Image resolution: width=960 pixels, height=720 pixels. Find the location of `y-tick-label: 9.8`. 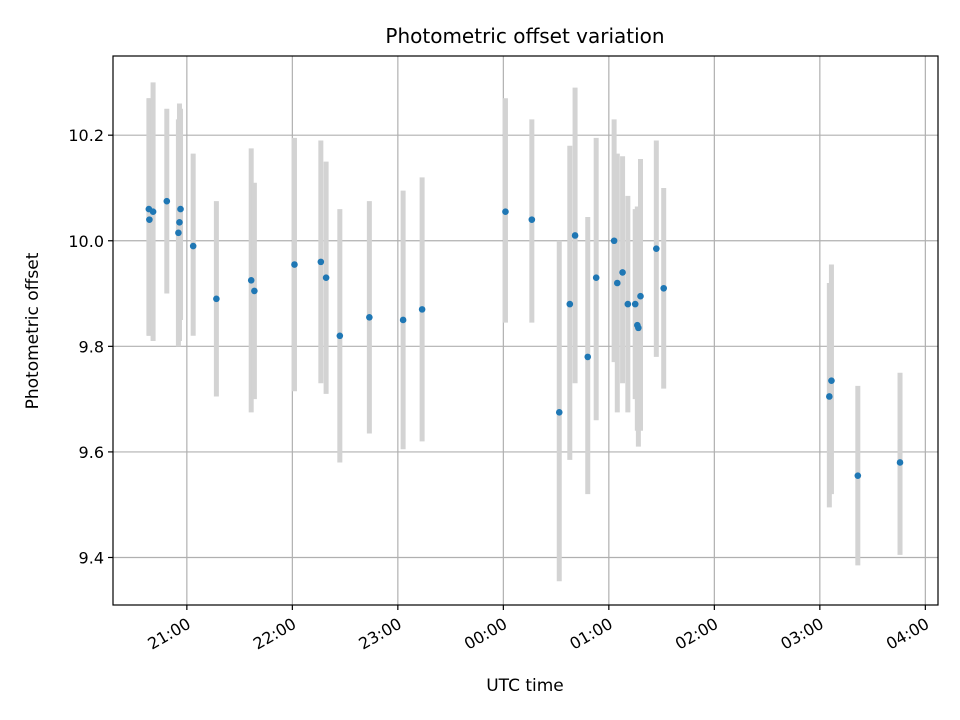

y-tick-label: 9.8 is located at coordinates (91, 346).